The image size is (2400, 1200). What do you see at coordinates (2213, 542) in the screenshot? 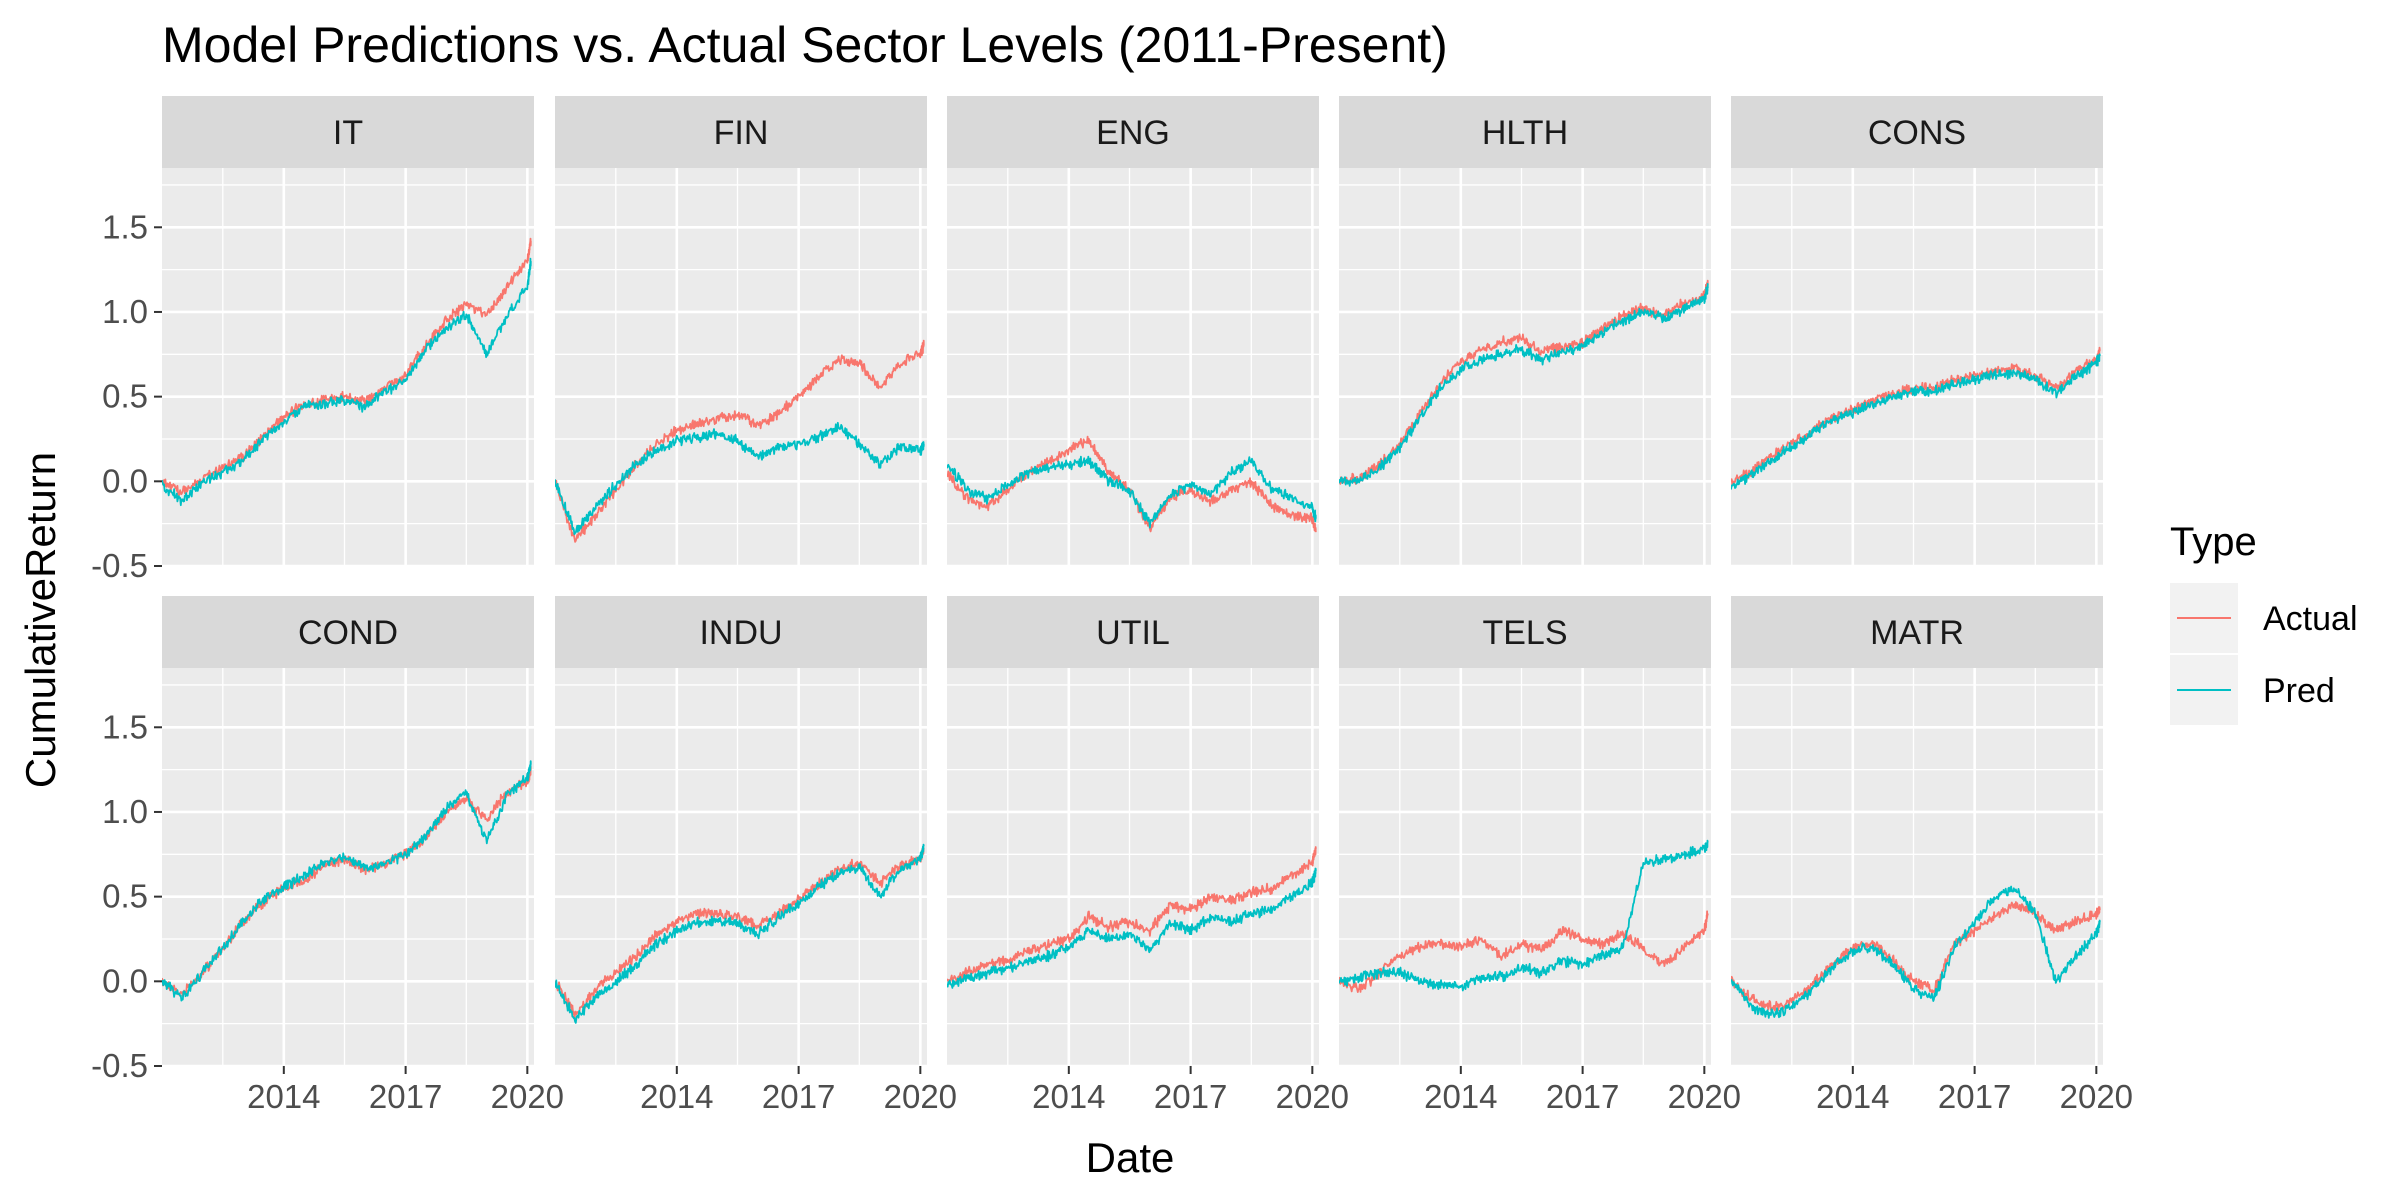
I see `legend-title: Type` at bounding box center [2213, 542].